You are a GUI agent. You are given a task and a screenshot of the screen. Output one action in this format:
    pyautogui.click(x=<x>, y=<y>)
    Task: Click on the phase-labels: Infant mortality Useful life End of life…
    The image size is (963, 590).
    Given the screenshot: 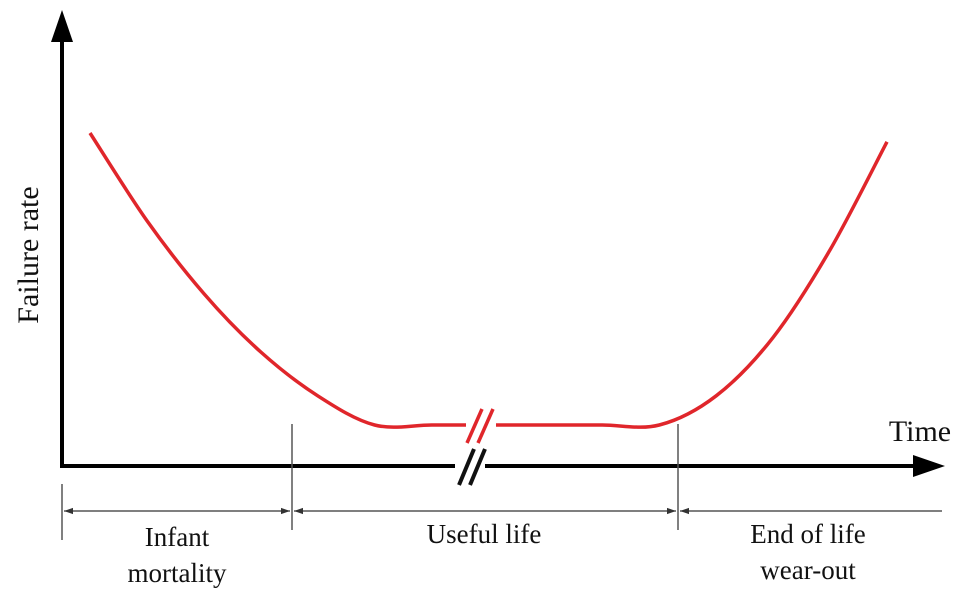 What is the action you would take?
    pyautogui.click(x=497, y=553)
    